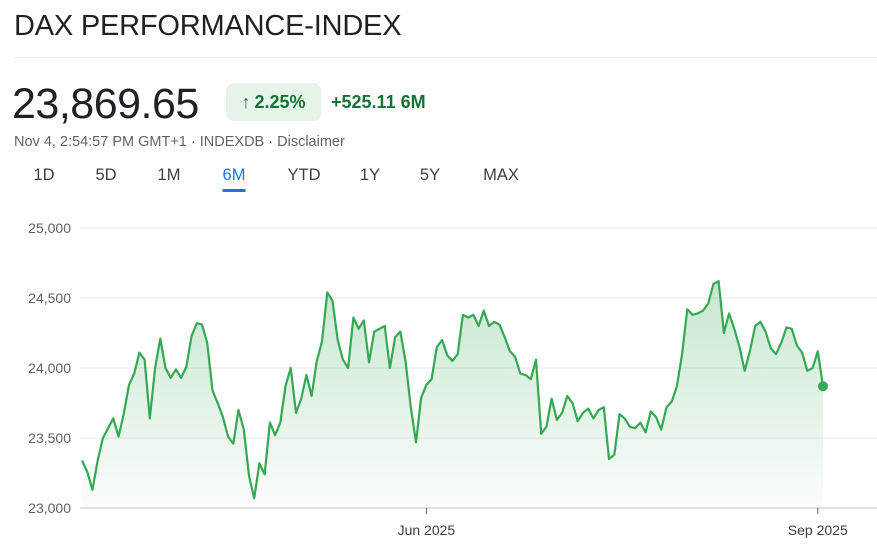 The image size is (877, 548). I want to click on percent-change-badge: ↑ 2.25%, so click(273, 102).